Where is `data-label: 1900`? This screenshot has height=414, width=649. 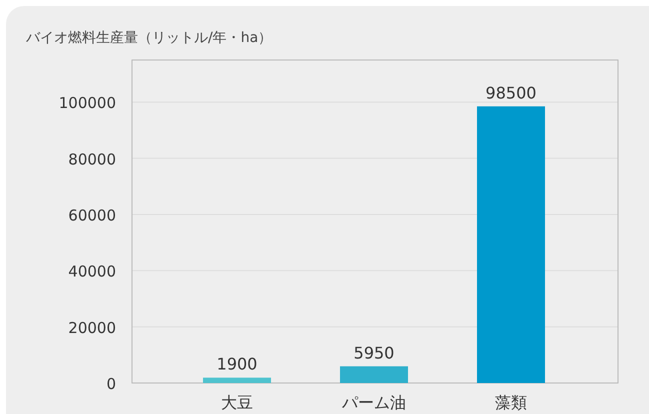
data-label: 1900 is located at coordinates (237, 364).